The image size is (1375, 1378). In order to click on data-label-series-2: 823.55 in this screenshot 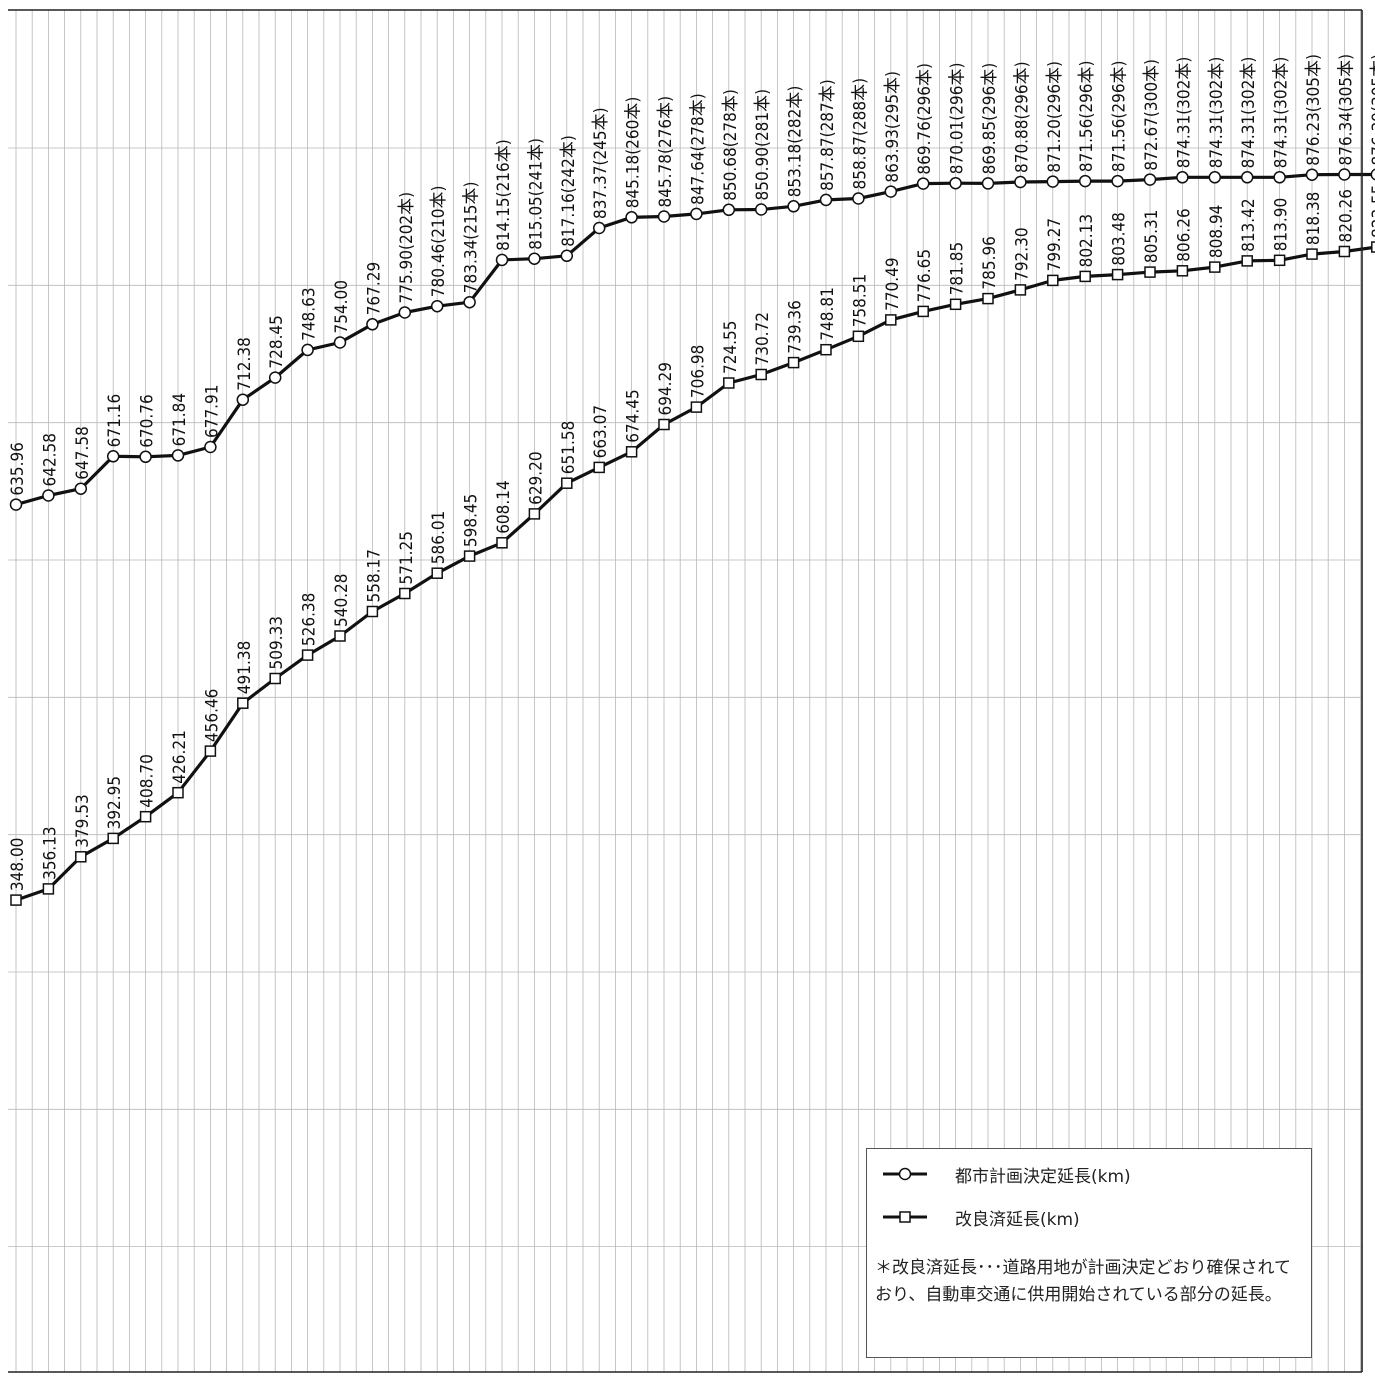, I will do `click(1372, 212)`.